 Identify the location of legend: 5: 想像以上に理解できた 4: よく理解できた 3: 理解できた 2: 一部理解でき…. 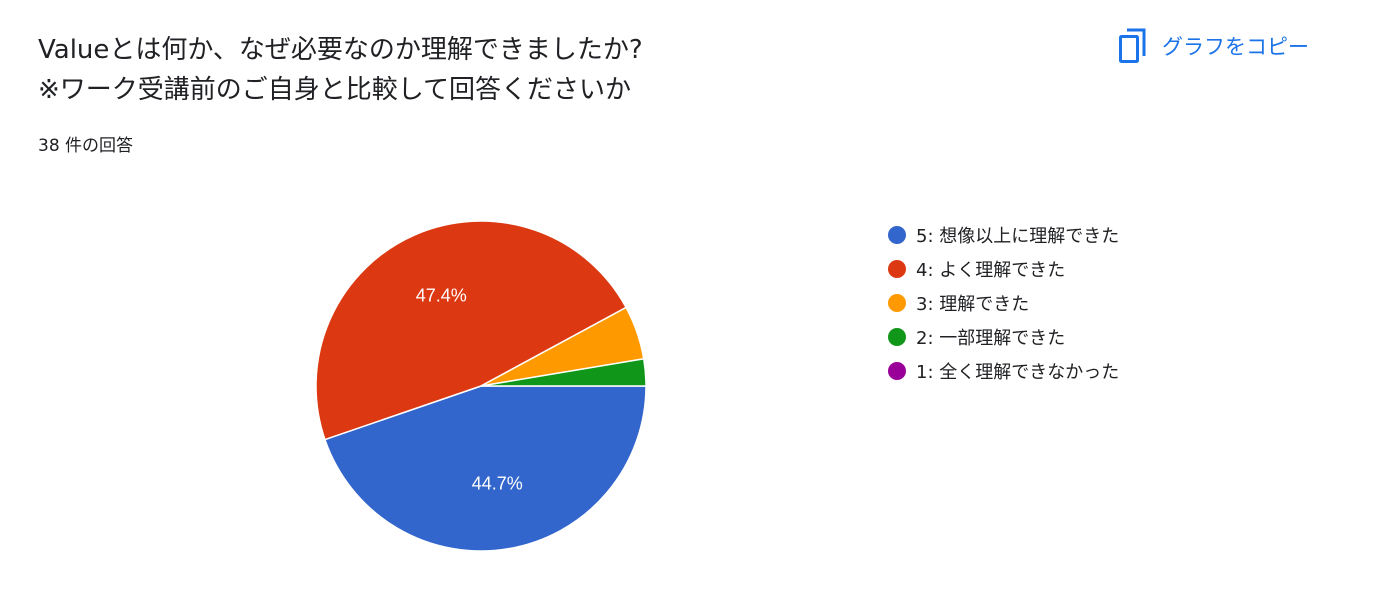
(1003, 303).